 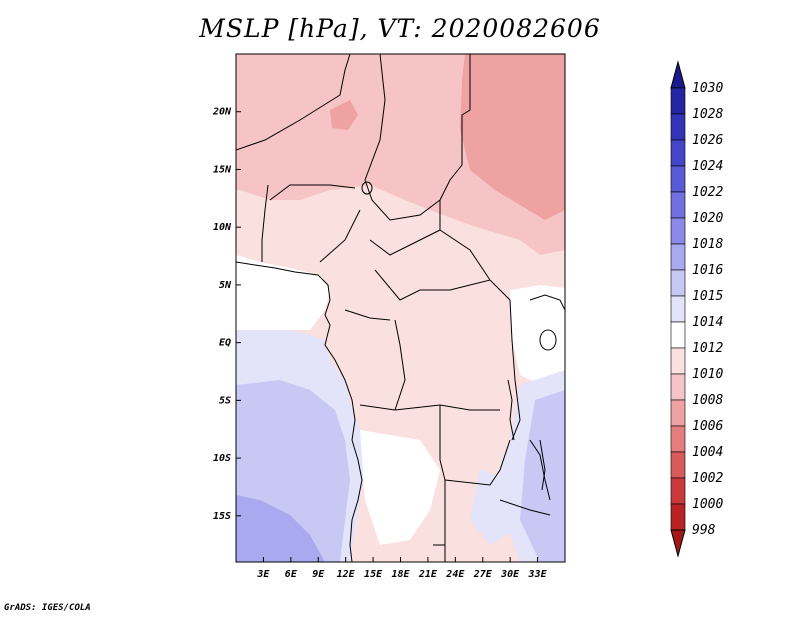 What do you see at coordinates (225, 343) in the screenshot?
I see `lat-tick-label: EQ` at bounding box center [225, 343].